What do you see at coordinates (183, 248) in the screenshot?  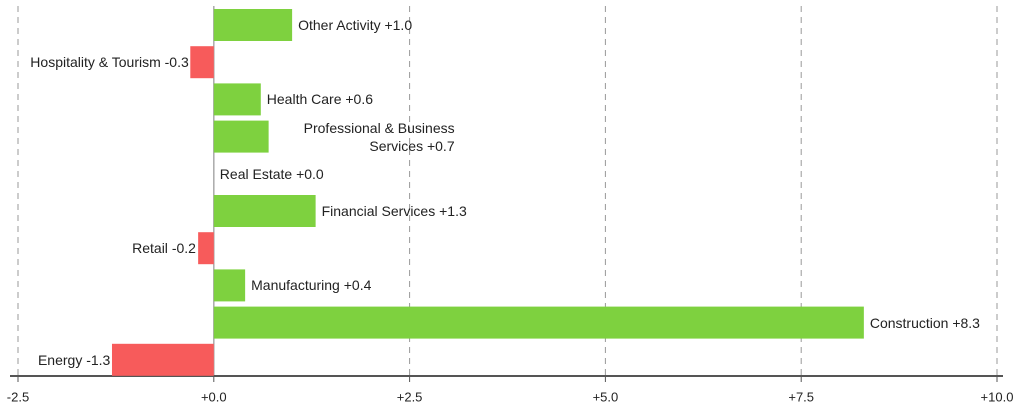 I see `value-label: -0.2` at bounding box center [183, 248].